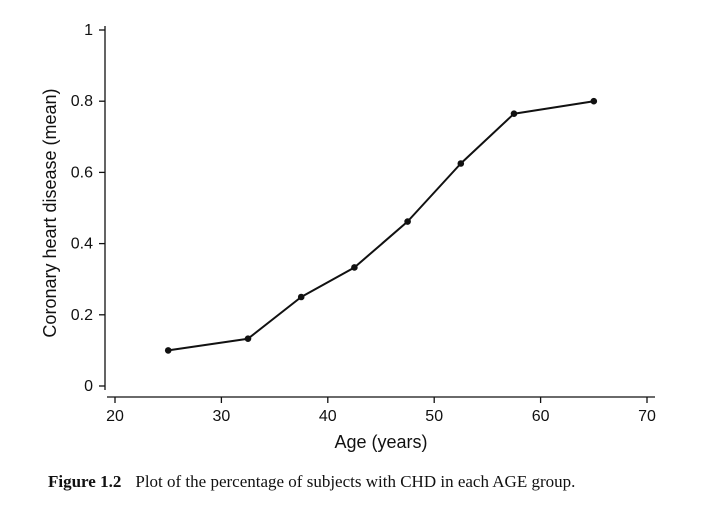  What do you see at coordinates (541, 416) in the screenshot?
I see `x-tick-label-4: 60` at bounding box center [541, 416].